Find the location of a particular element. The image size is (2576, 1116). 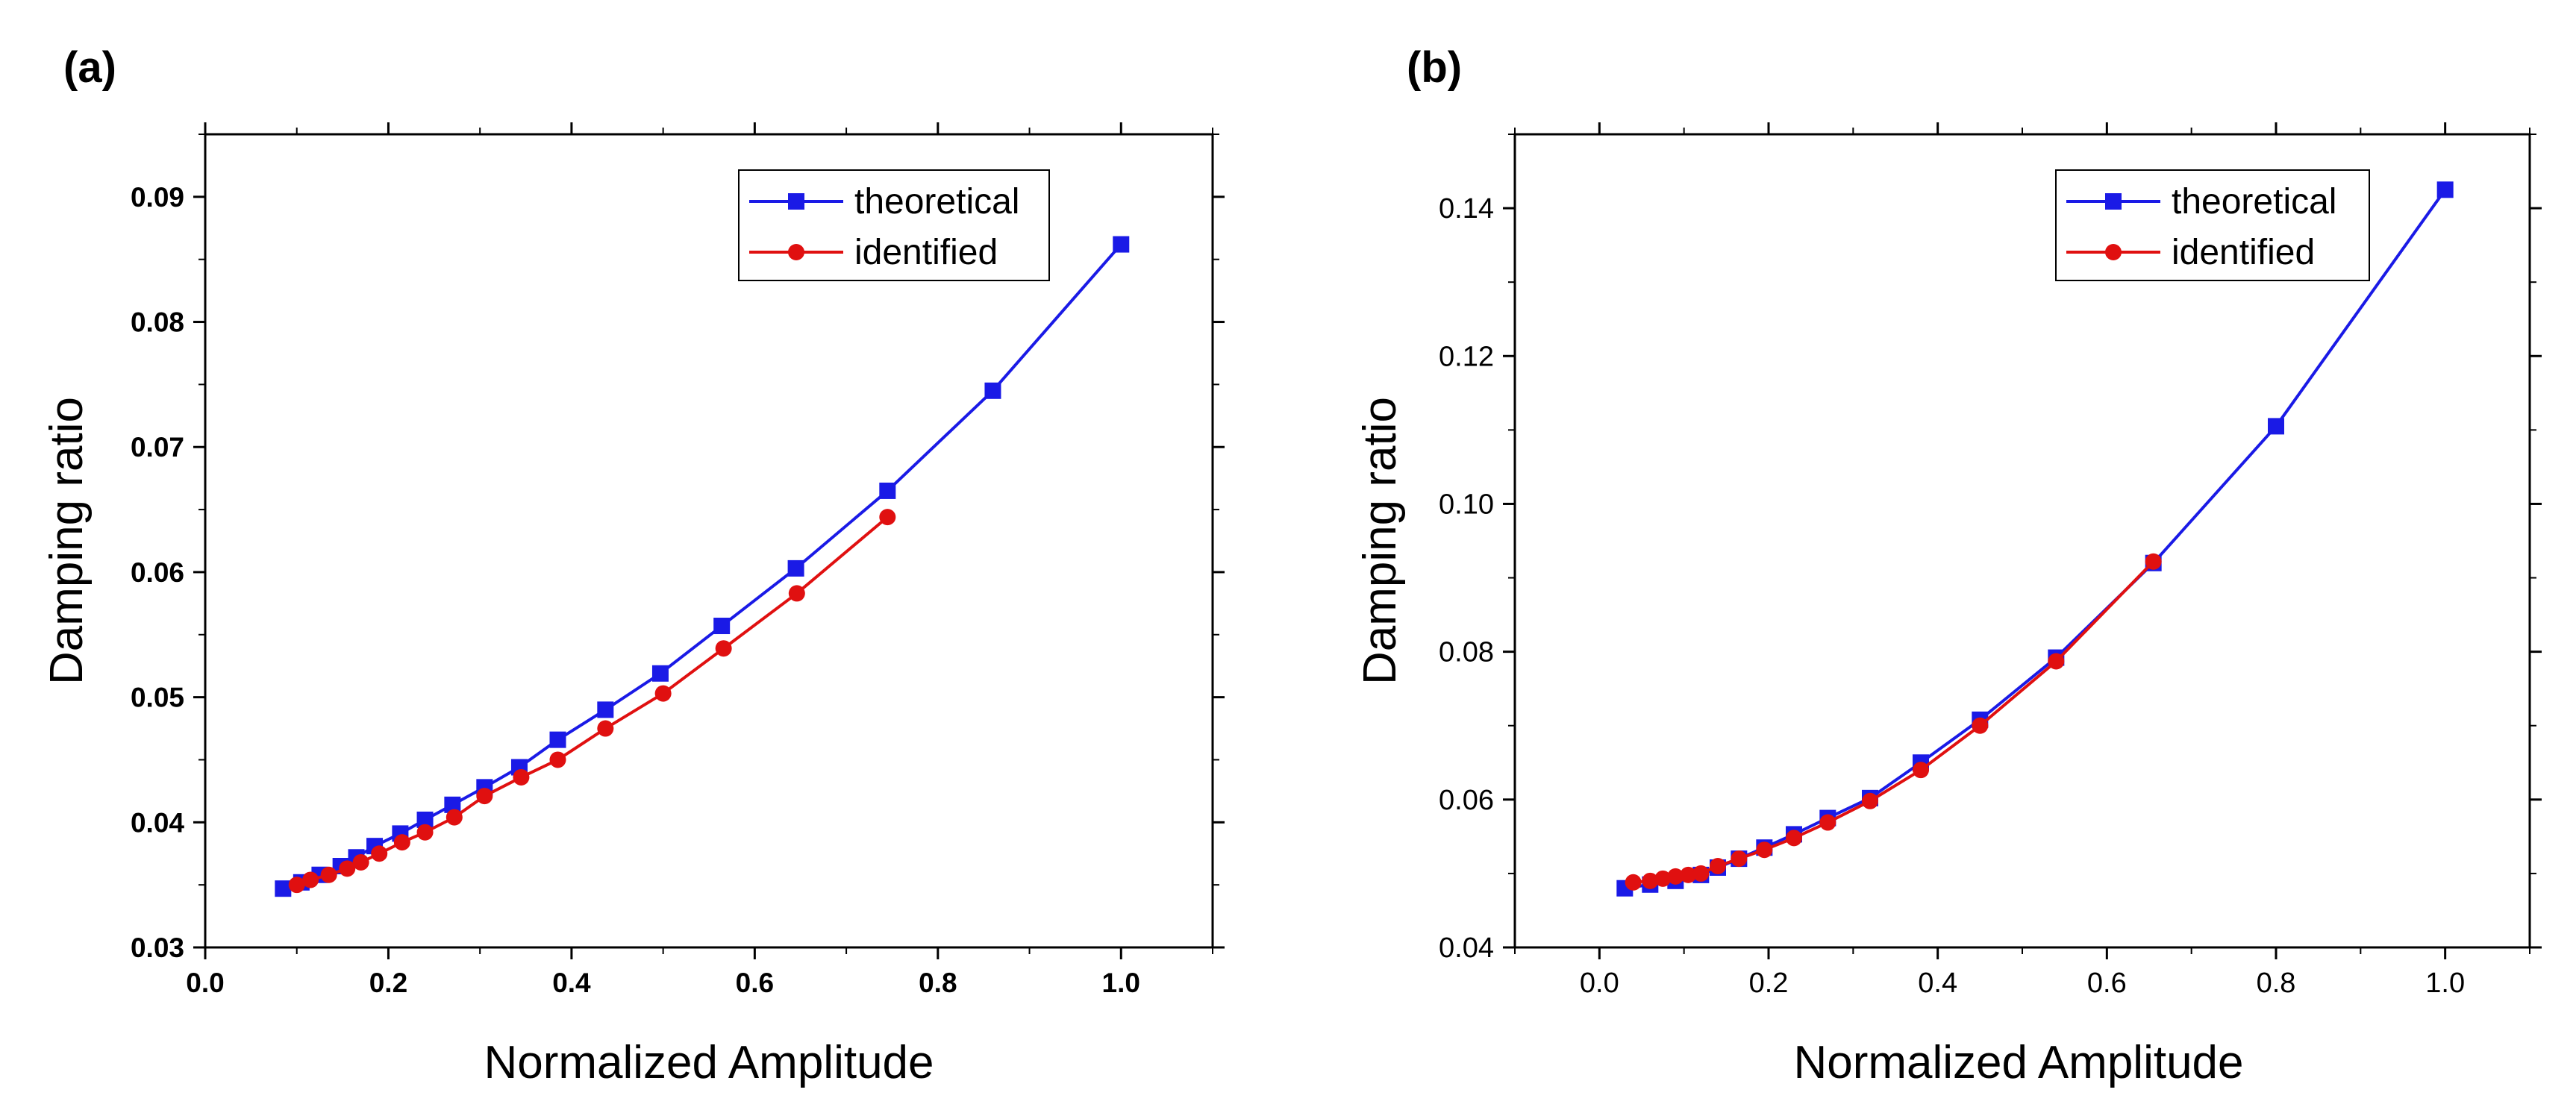

y-tick-label: 0.05 is located at coordinates (157, 698).